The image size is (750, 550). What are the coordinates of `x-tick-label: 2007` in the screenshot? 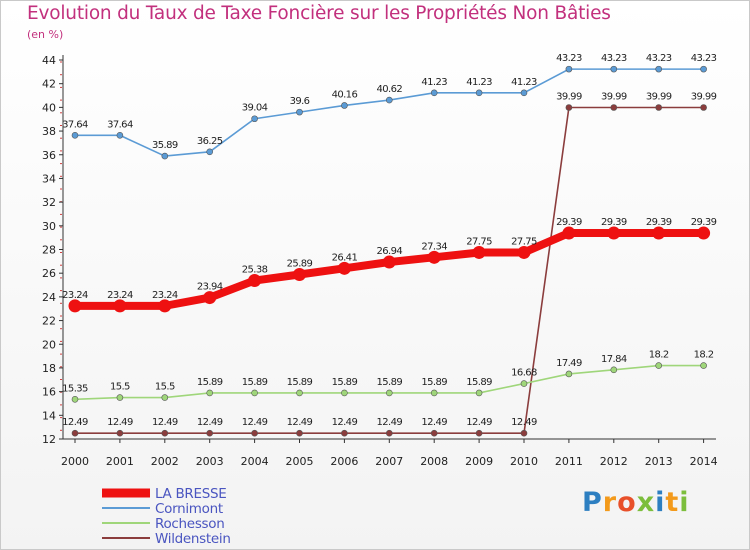 It's located at (389, 461).